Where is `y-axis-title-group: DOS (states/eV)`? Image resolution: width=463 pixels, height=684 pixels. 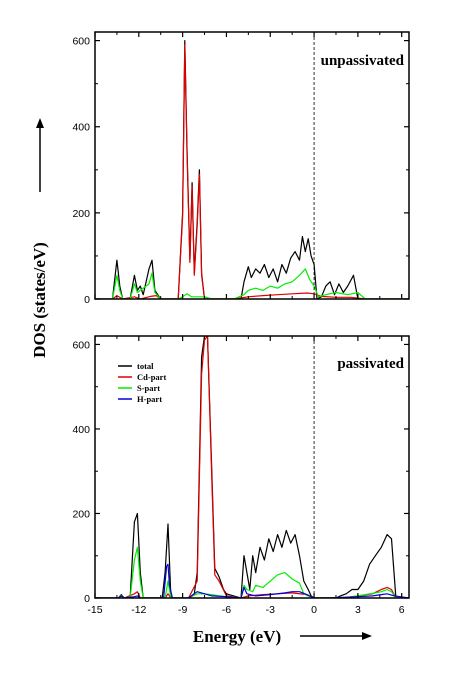
y-axis-title-group: DOS (states/eV) is located at coordinates (39, 238).